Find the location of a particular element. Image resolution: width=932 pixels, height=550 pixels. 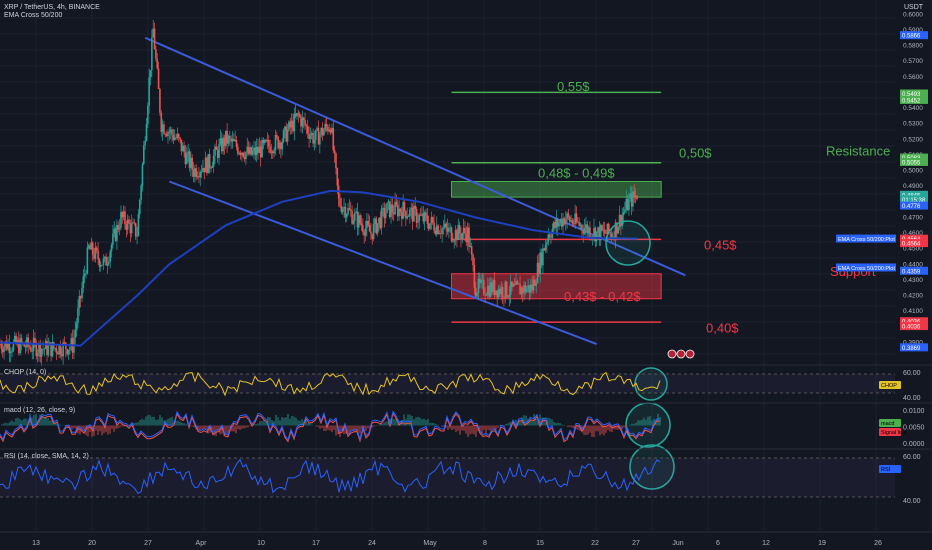

time-tick-label: Jun is located at coordinates (677, 543).